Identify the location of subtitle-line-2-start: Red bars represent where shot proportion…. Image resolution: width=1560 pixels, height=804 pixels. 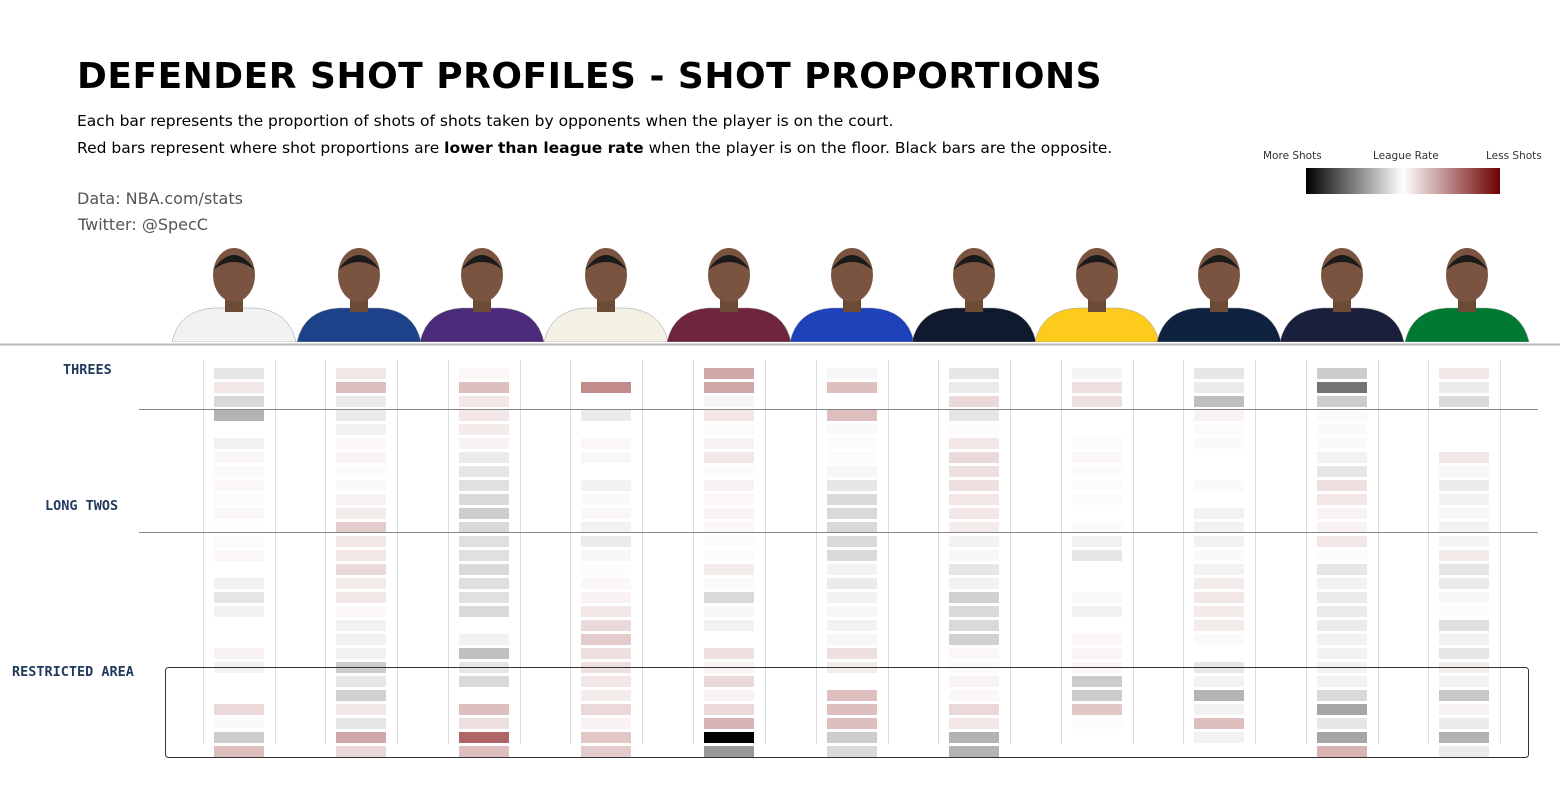
(261, 148).